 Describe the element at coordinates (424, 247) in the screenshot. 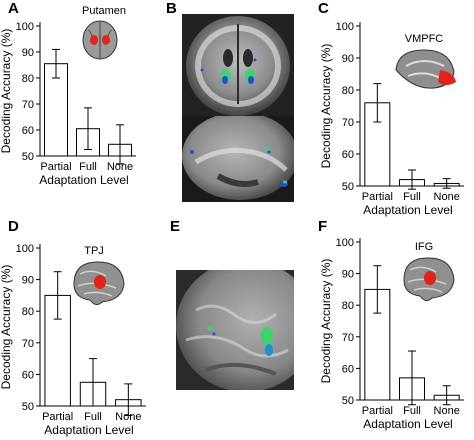

I see `chart-title: IFG` at that location.